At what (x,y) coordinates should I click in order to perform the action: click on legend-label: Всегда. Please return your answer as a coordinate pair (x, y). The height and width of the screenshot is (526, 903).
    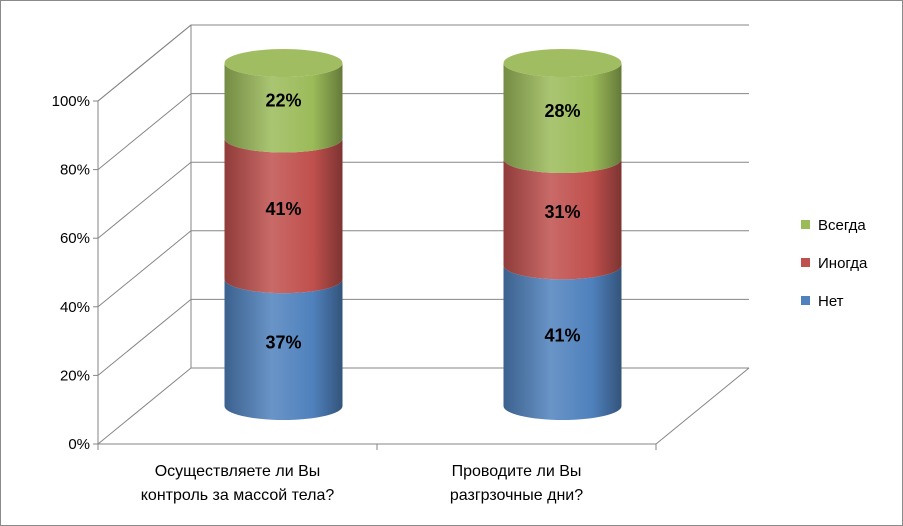
    Looking at the image, I should click on (842, 225).